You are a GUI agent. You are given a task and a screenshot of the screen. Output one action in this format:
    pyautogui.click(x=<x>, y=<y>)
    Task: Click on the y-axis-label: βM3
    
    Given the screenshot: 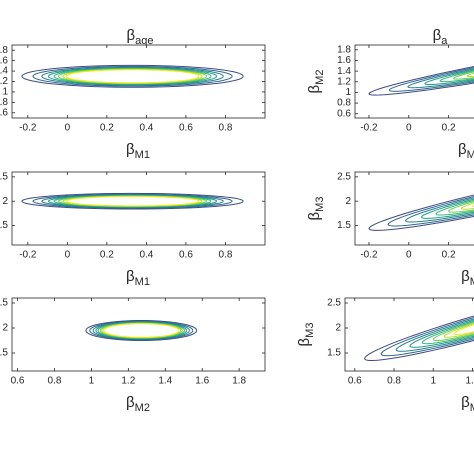 What is the action you would take?
    pyautogui.click(x=306, y=335)
    